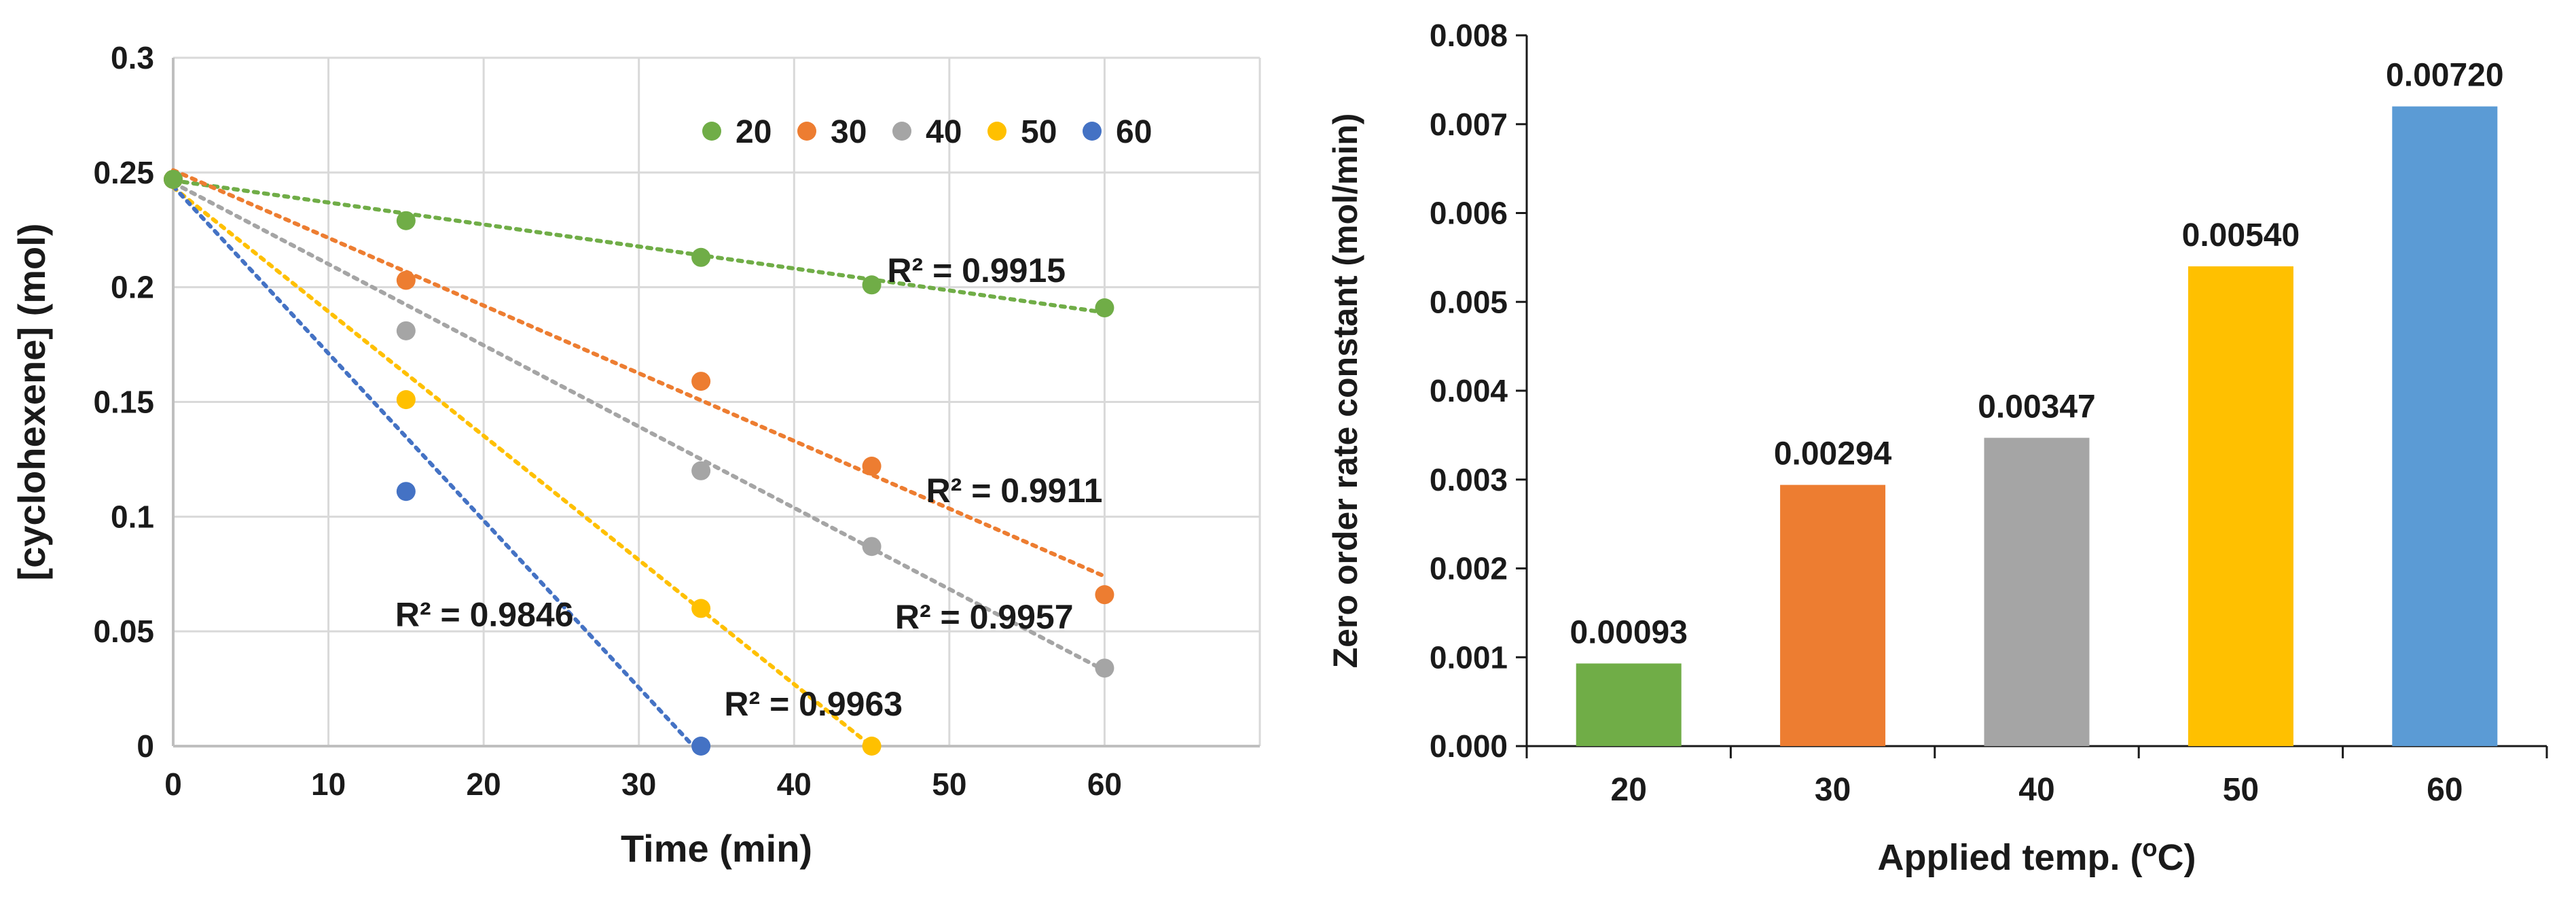  I want to click on y-tick-label: 0.001, so click(1469, 657).